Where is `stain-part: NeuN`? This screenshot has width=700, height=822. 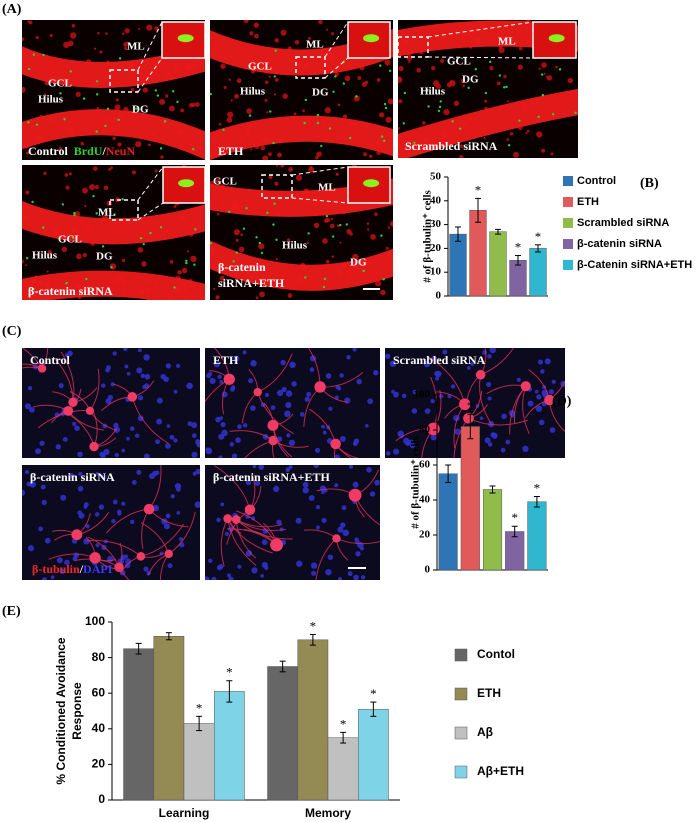 stain-part: NeuN is located at coordinates (121, 151).